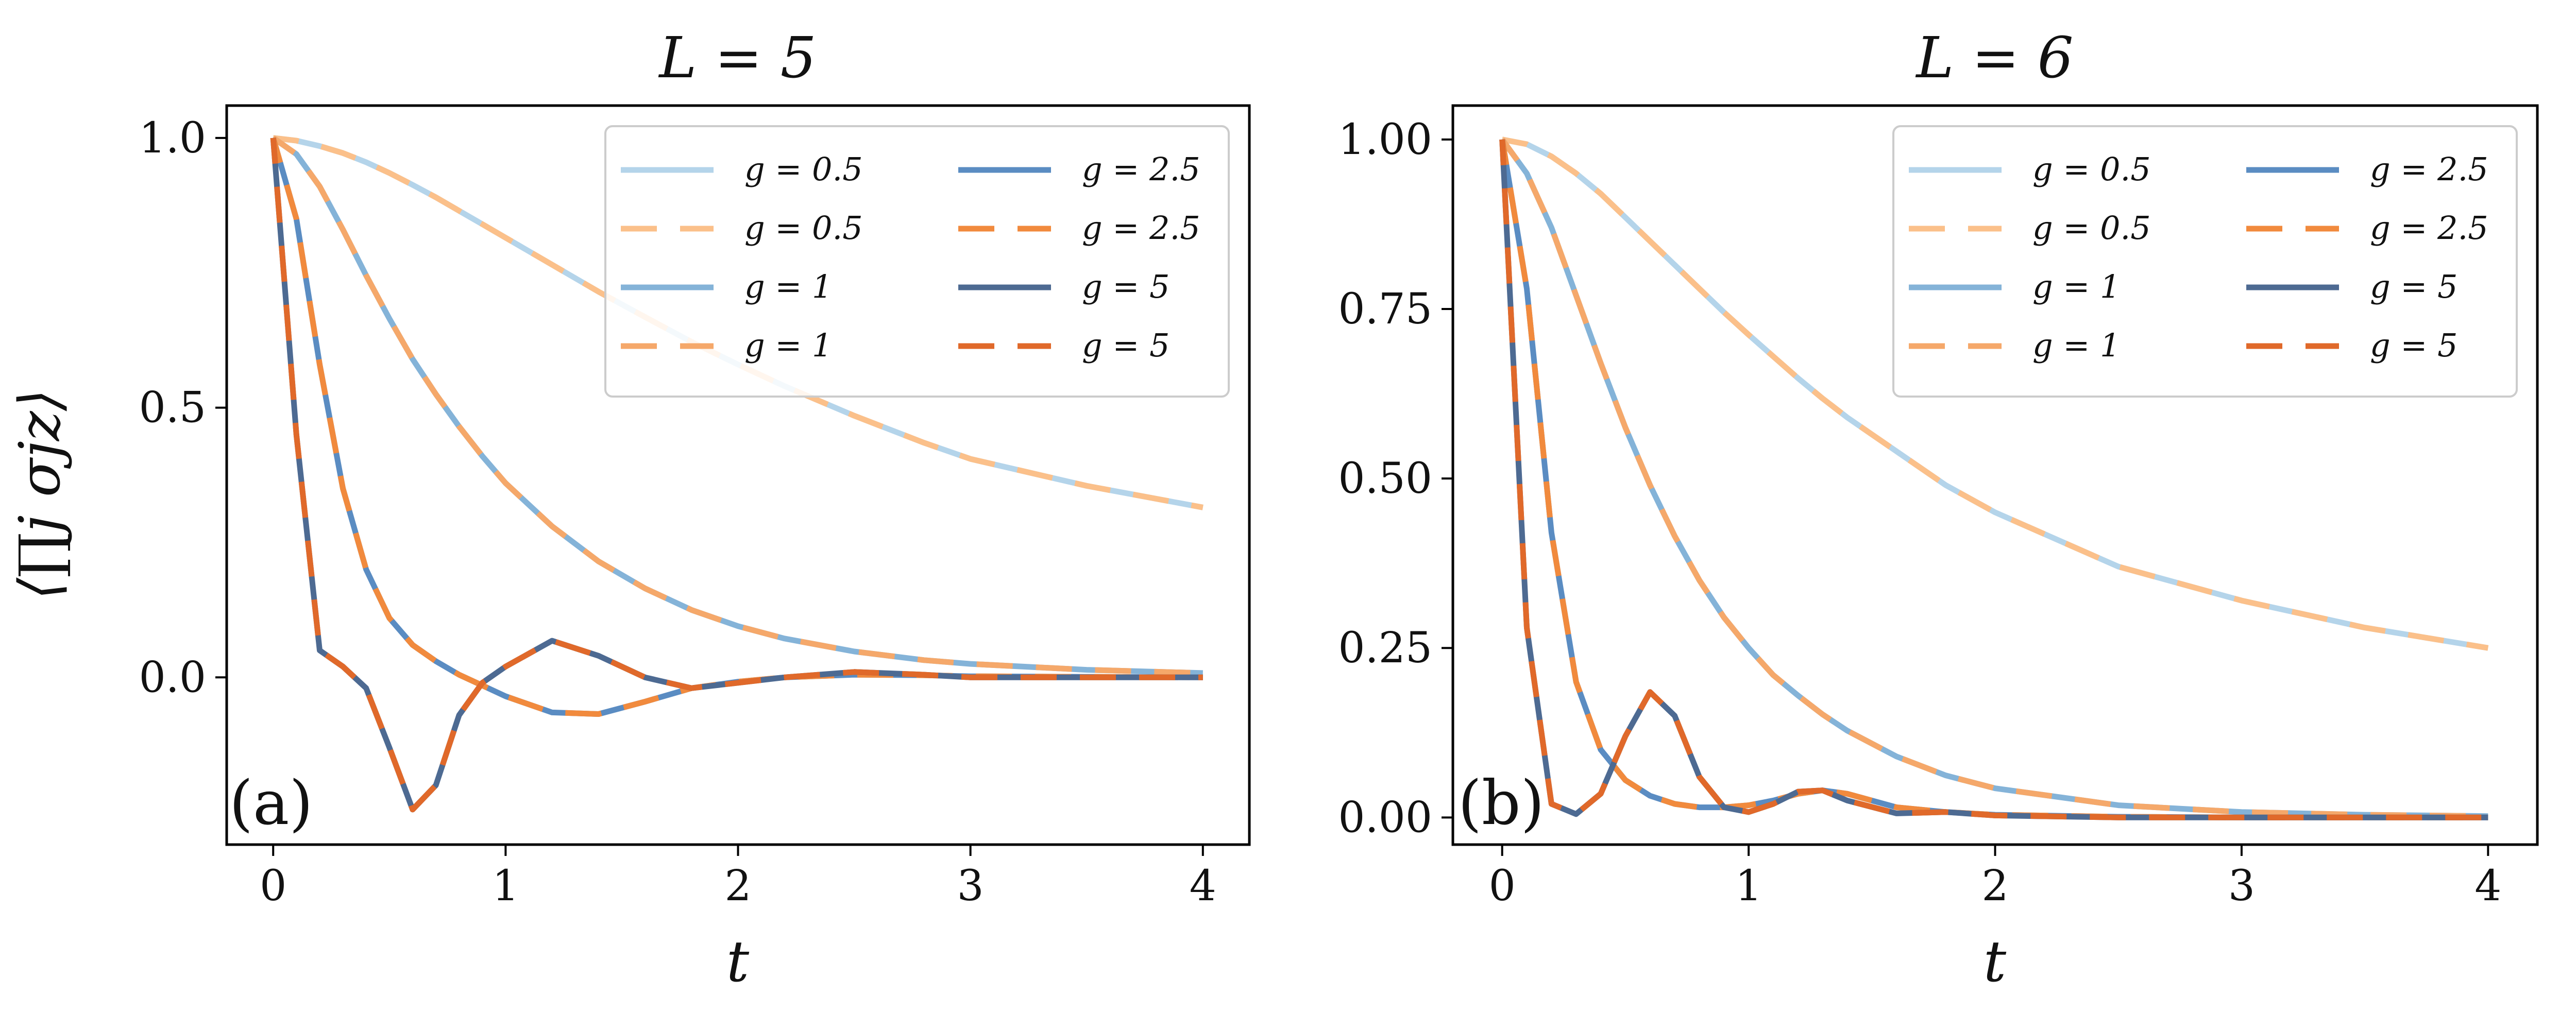 The height and width of the screenshot is (1030, 2576). I want to click on panel-b-x-tick-label: 2, so click(1994, 886).